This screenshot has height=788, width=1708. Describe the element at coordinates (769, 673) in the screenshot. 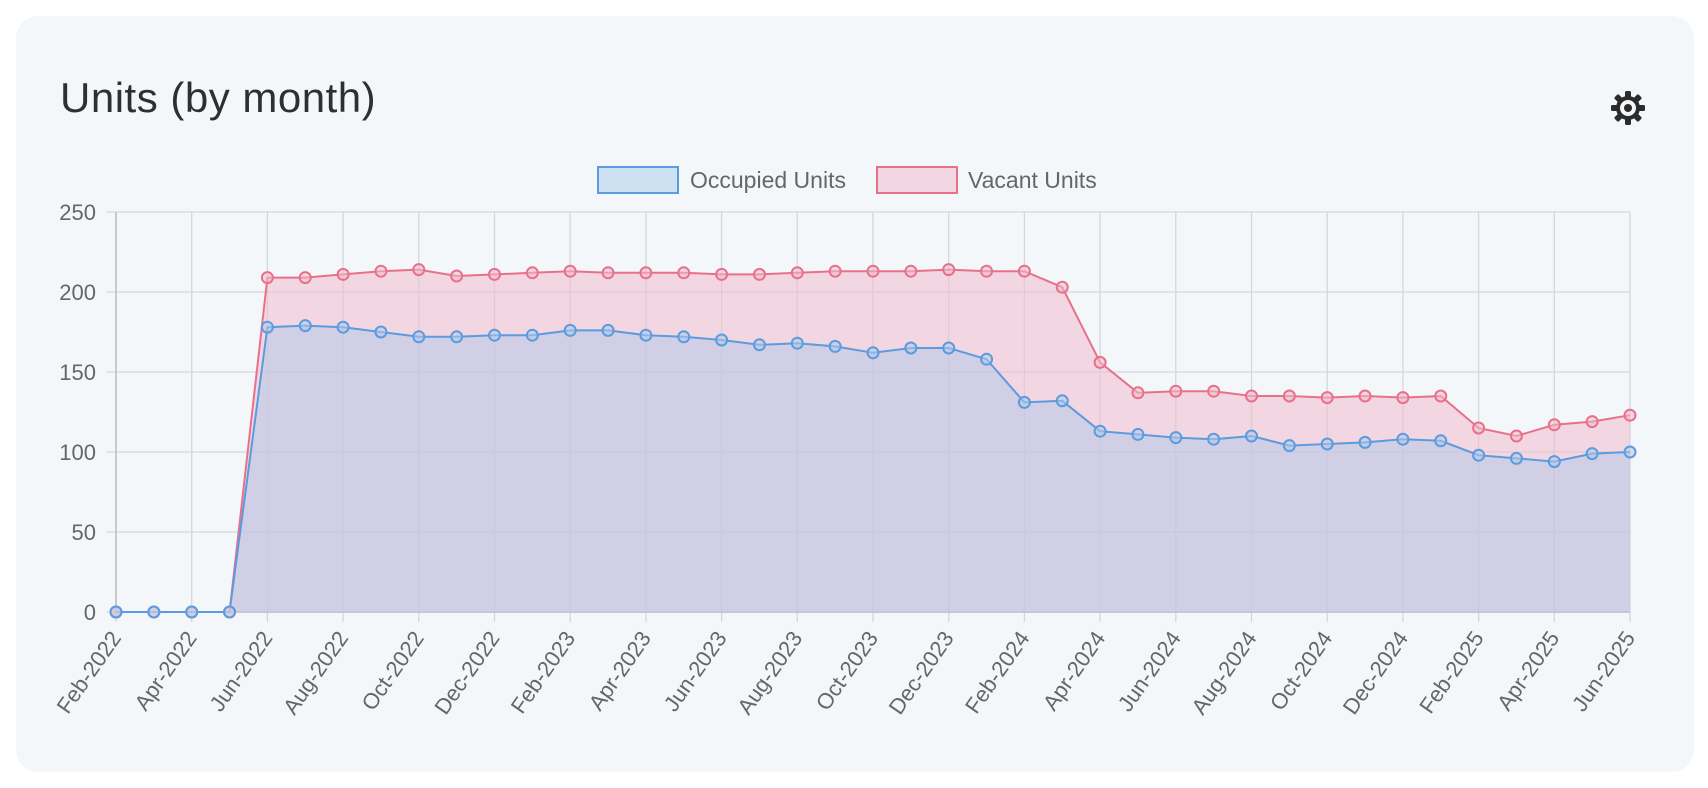

I see `x-tick-label: Aug-2023` at that location.